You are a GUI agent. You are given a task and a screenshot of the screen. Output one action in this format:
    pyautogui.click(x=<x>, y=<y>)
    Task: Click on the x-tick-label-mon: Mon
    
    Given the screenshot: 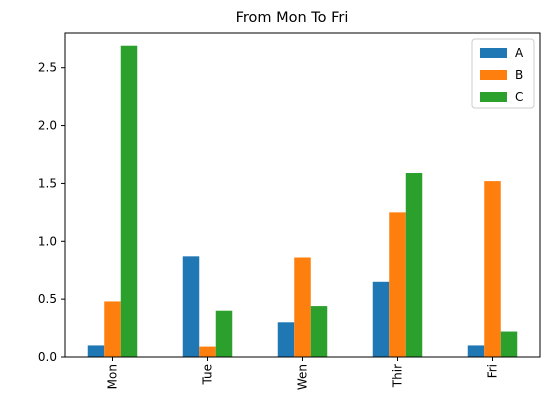 What is the action you would take?
    pyautogui.click(x=113, y=376)
    